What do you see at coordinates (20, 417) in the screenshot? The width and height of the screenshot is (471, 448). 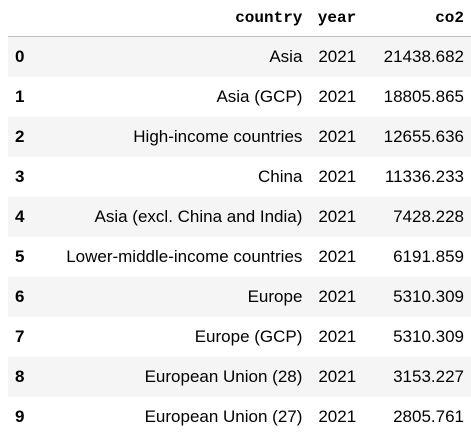 I see `row-index: 9` at bounding box center [20, 417].